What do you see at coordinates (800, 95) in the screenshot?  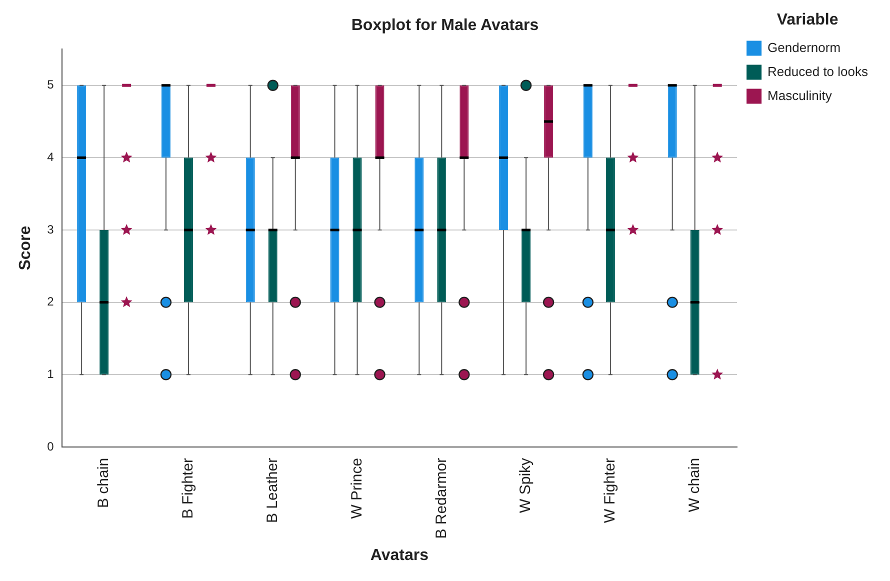 I see `legend-label: Masculinity` at bounding box center [800, 95].